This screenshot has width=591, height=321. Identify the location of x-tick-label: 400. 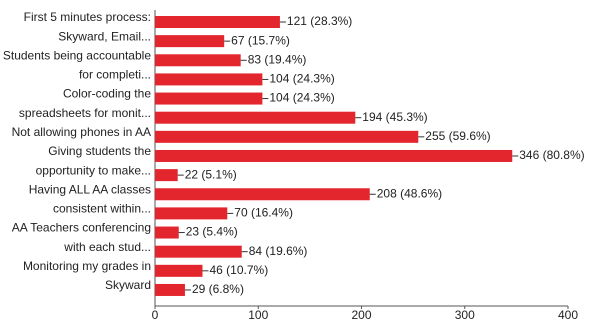
(568, 314).